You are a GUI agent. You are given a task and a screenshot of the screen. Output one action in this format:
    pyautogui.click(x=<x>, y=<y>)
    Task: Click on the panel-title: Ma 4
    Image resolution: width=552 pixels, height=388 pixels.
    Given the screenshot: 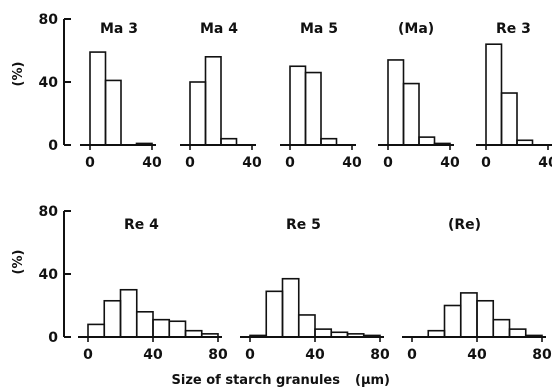 What is the action you would take?
    pyautogui.click(x=219, y=29)
    